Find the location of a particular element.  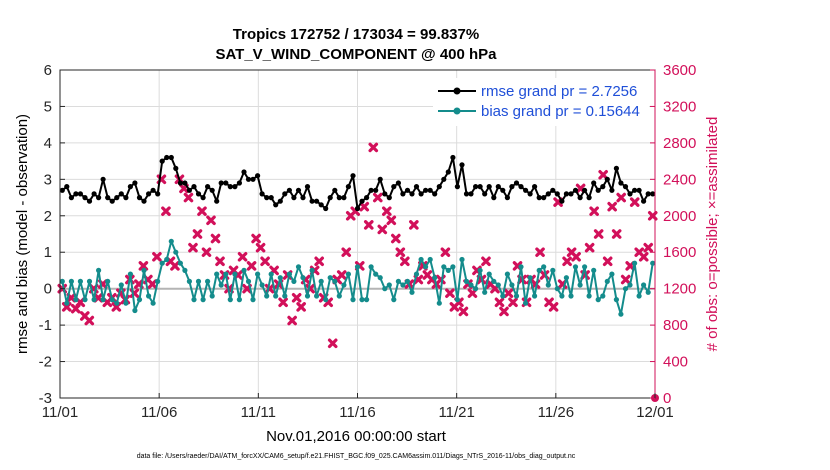

y2-tick-label: 2000 is located at coordinates (679, 216).